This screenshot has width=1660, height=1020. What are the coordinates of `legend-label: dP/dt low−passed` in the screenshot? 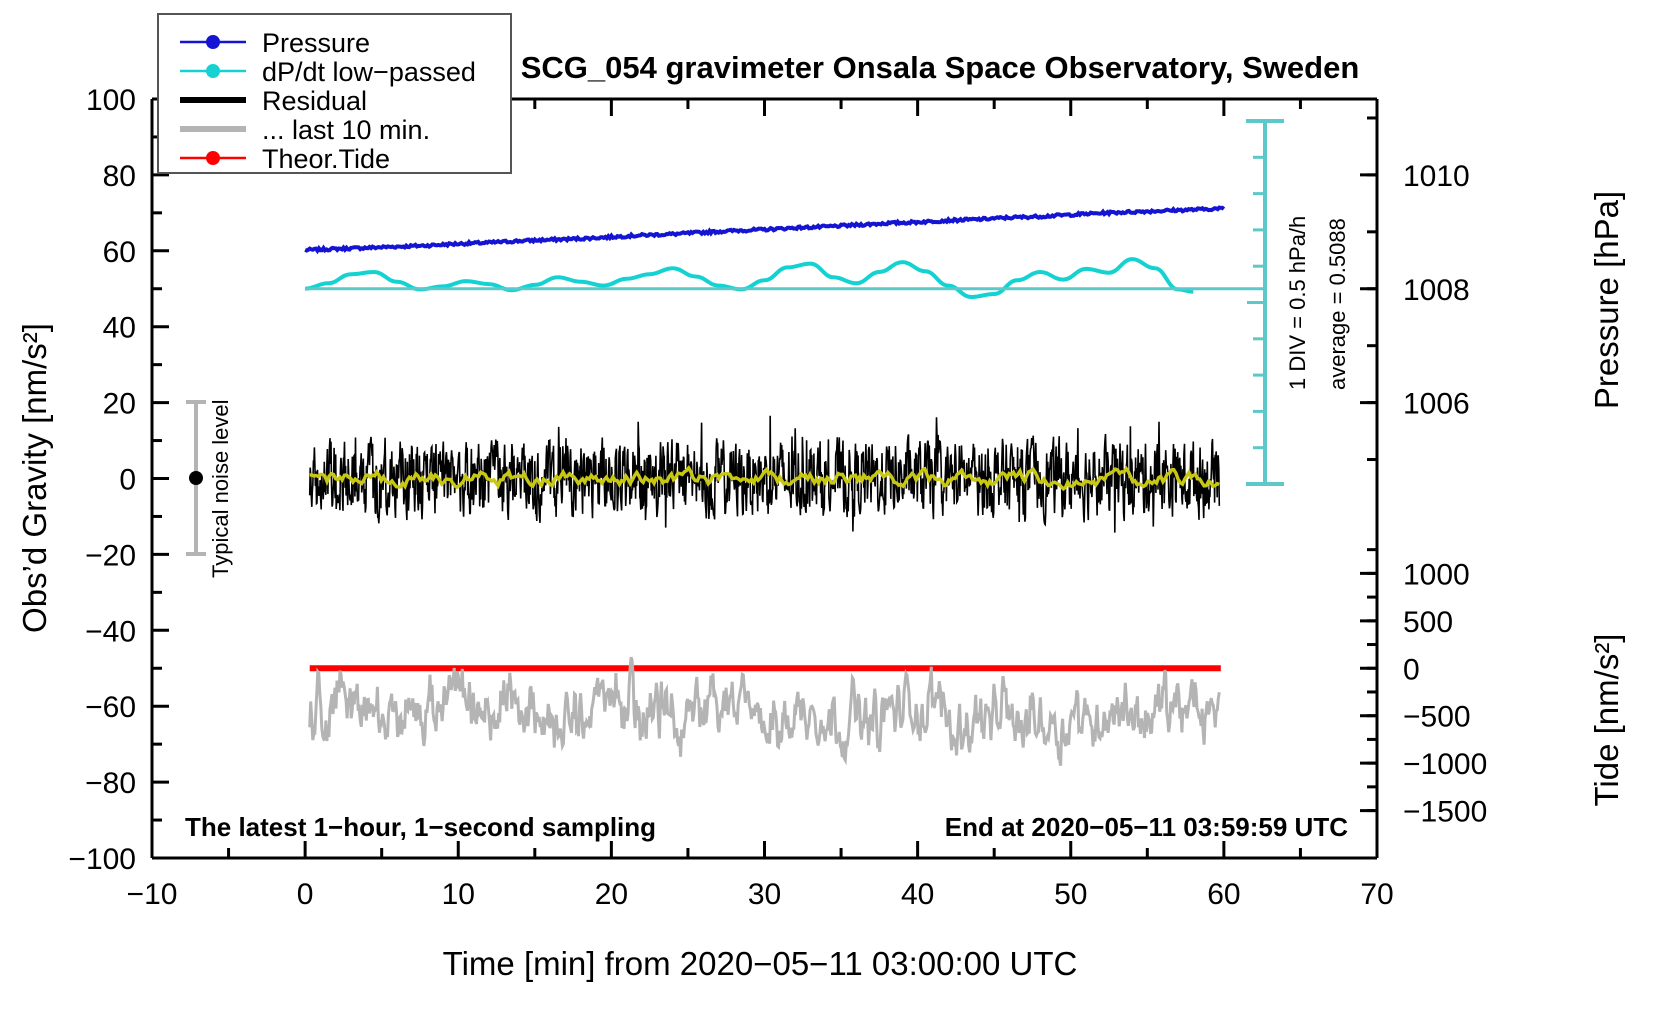 It's located at (369, 72).